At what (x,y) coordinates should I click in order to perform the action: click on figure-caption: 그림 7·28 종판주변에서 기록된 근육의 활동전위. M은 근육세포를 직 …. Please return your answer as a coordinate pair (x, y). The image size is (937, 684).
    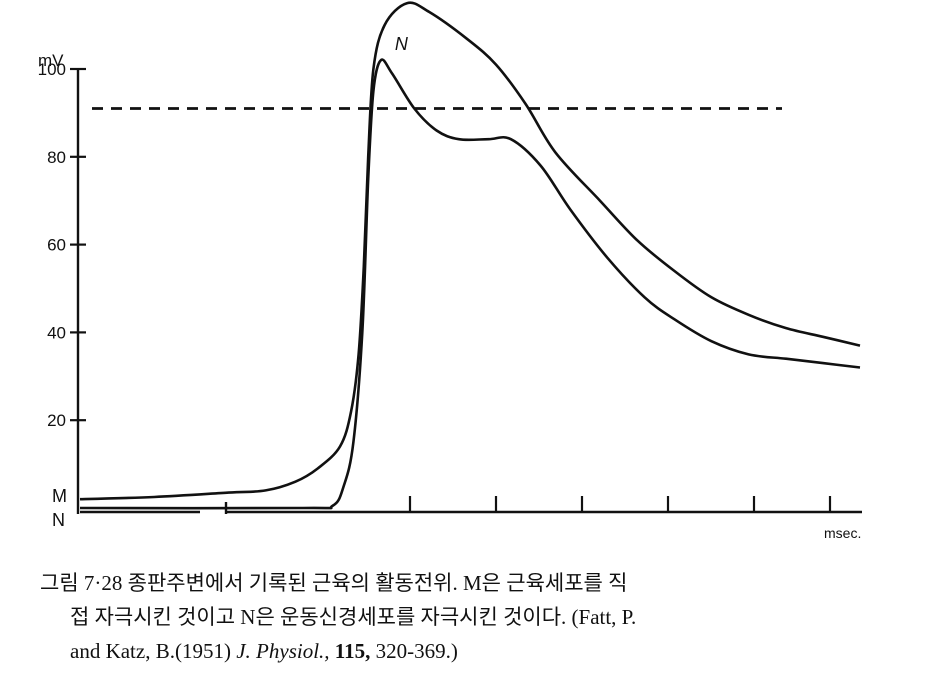
    Looking at the image, I should click on (475, 617).